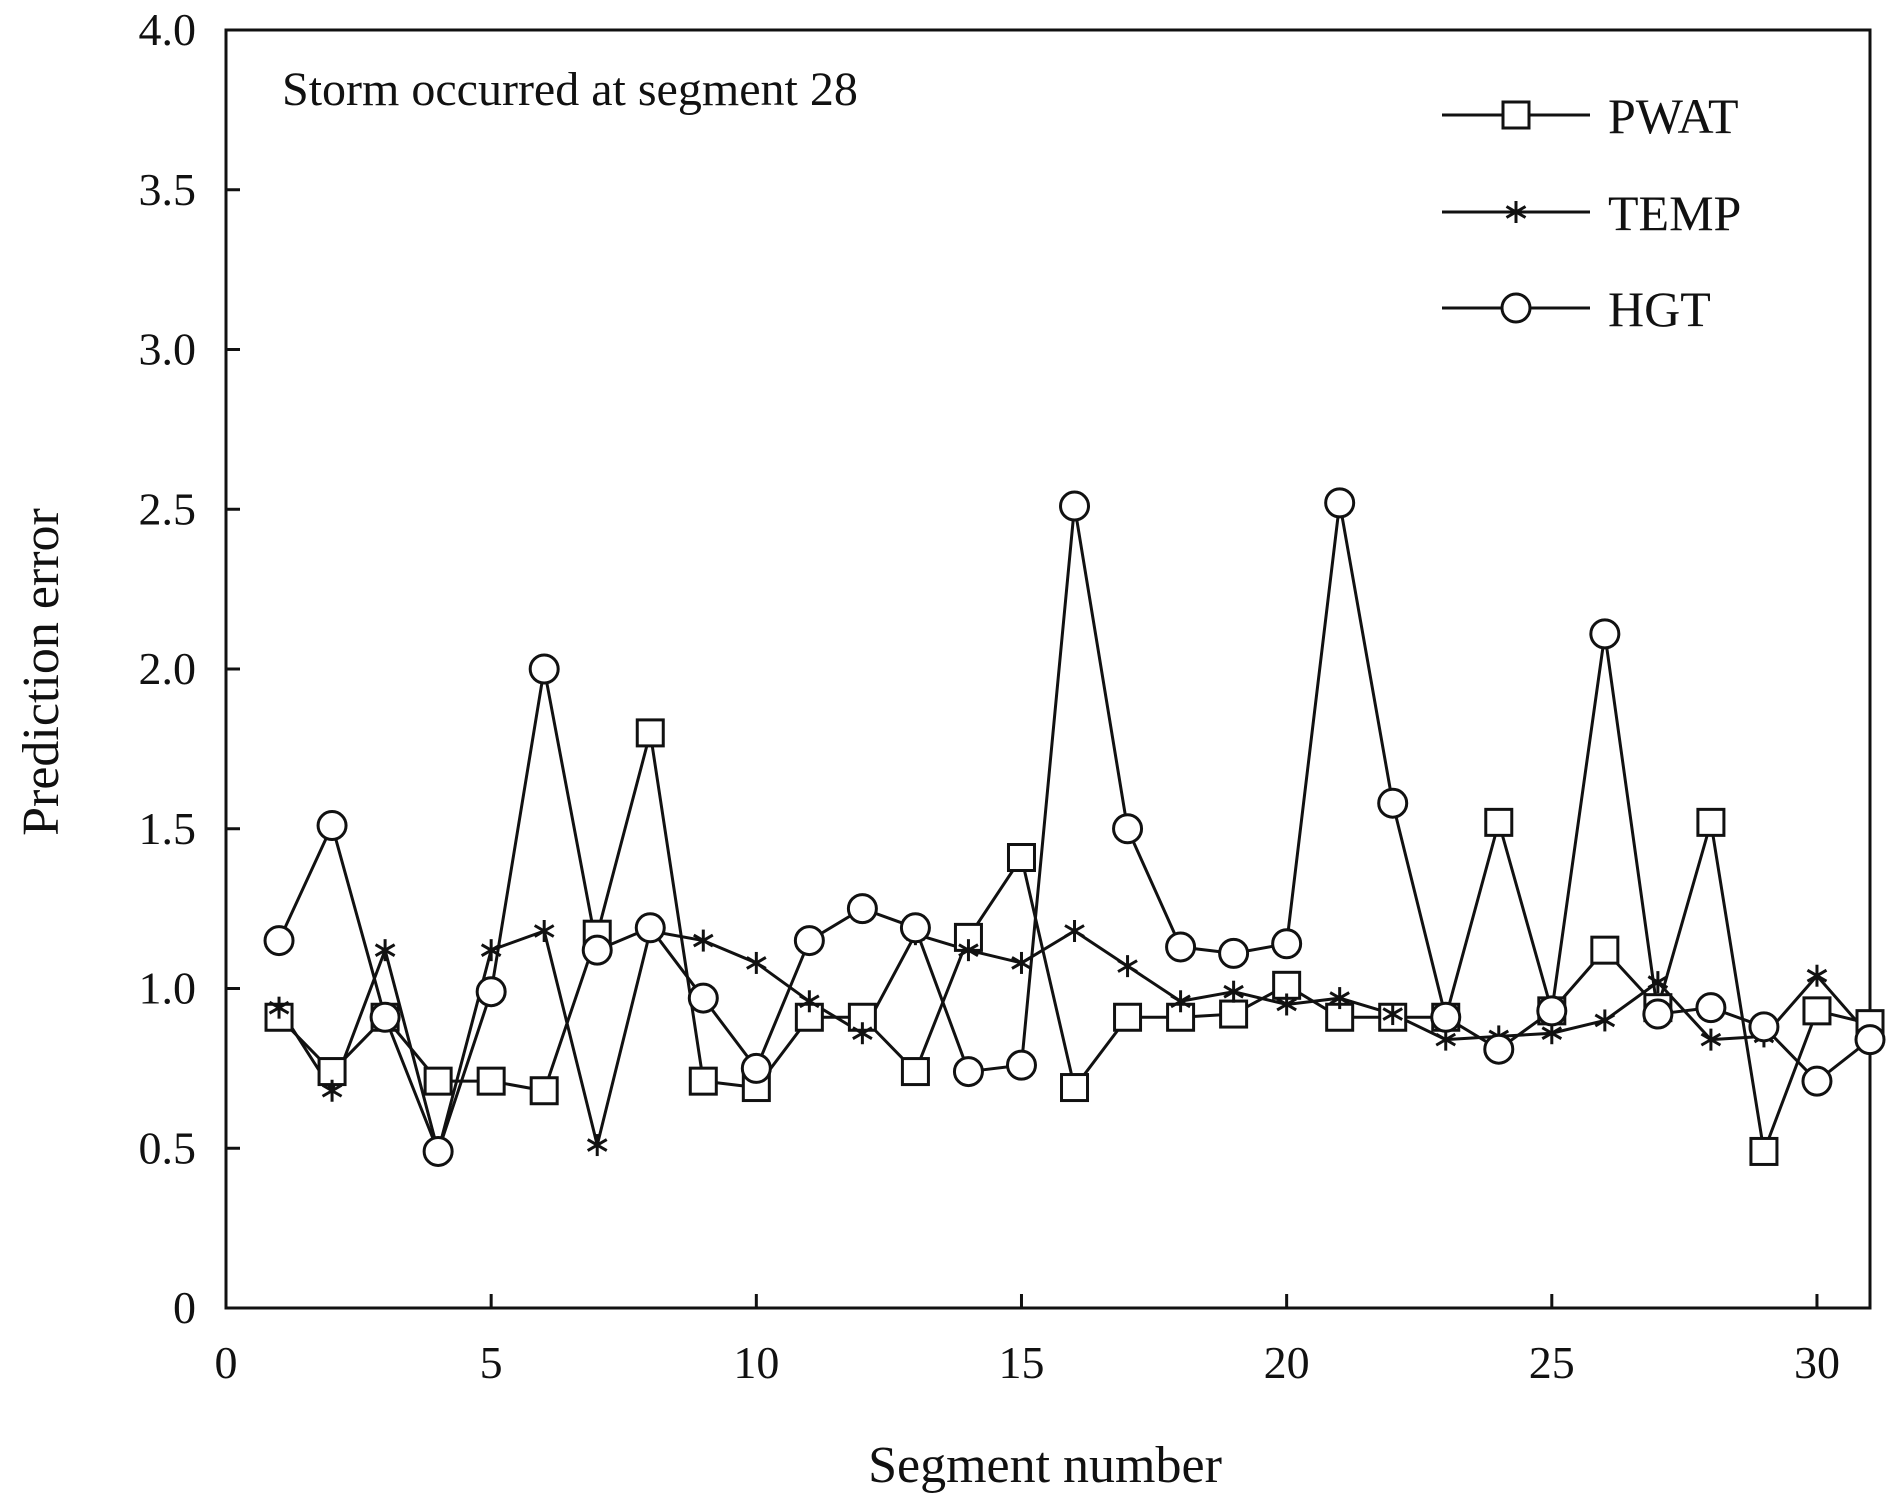 The height and width of the screenshot is (1501, 1890). Describe the element at coordinates (1516, 212) in the screenshot. I see `legend-marker-temp` at that location.